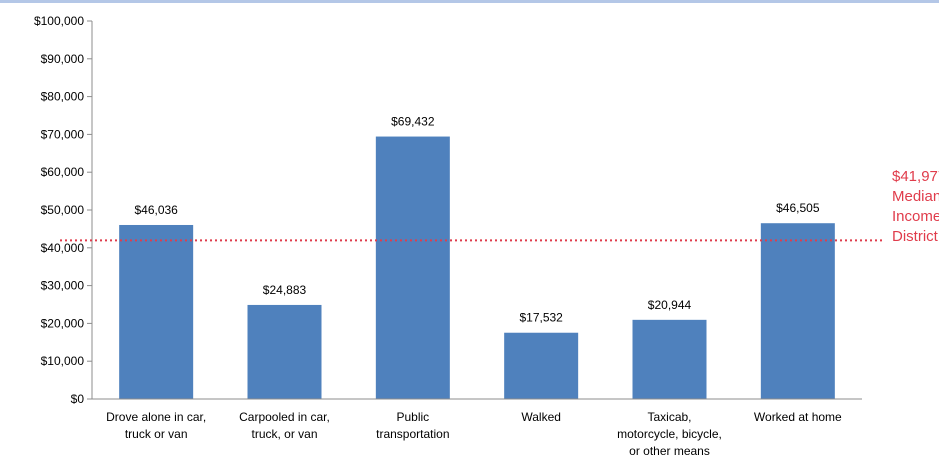 Image resolution: width=939 pixels, height=461 pixels. What do you see at coordinates (156, 425) in the screenshot?
I see `x-tick-label: Drove alone in car, truck or van` at bounding box center [156, 425].